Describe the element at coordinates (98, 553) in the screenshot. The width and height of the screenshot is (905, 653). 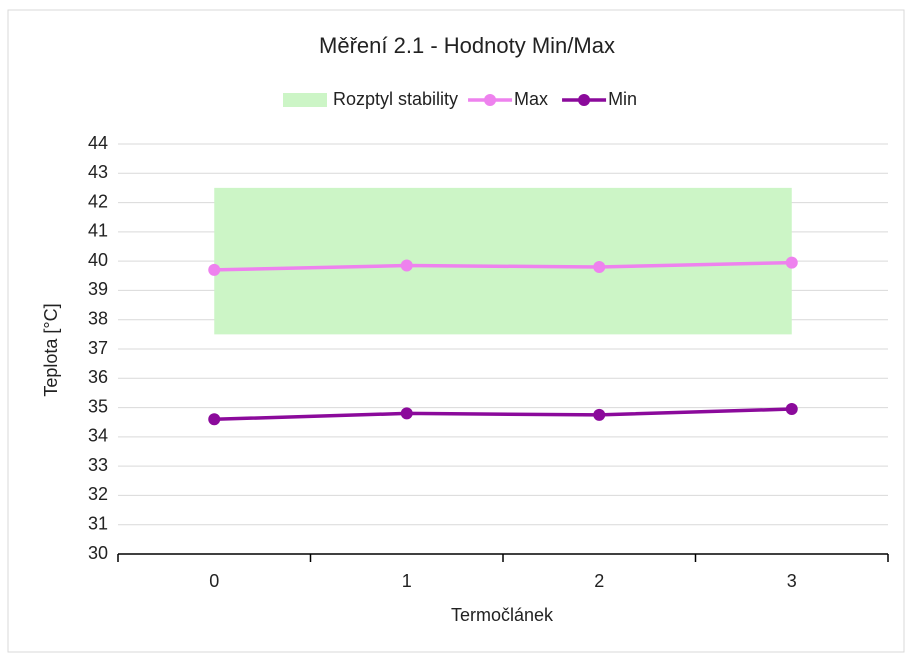
I see `y-tick-label: 30` at that location.